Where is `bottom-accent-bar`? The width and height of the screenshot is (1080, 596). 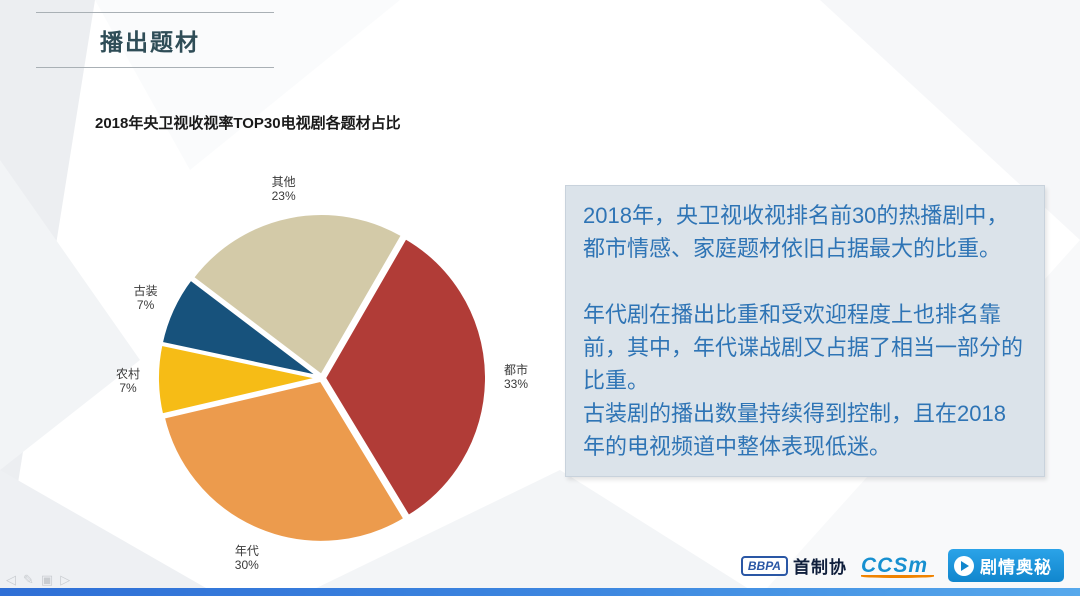 bottom-accent-bar is located at coordinates (540, 592).